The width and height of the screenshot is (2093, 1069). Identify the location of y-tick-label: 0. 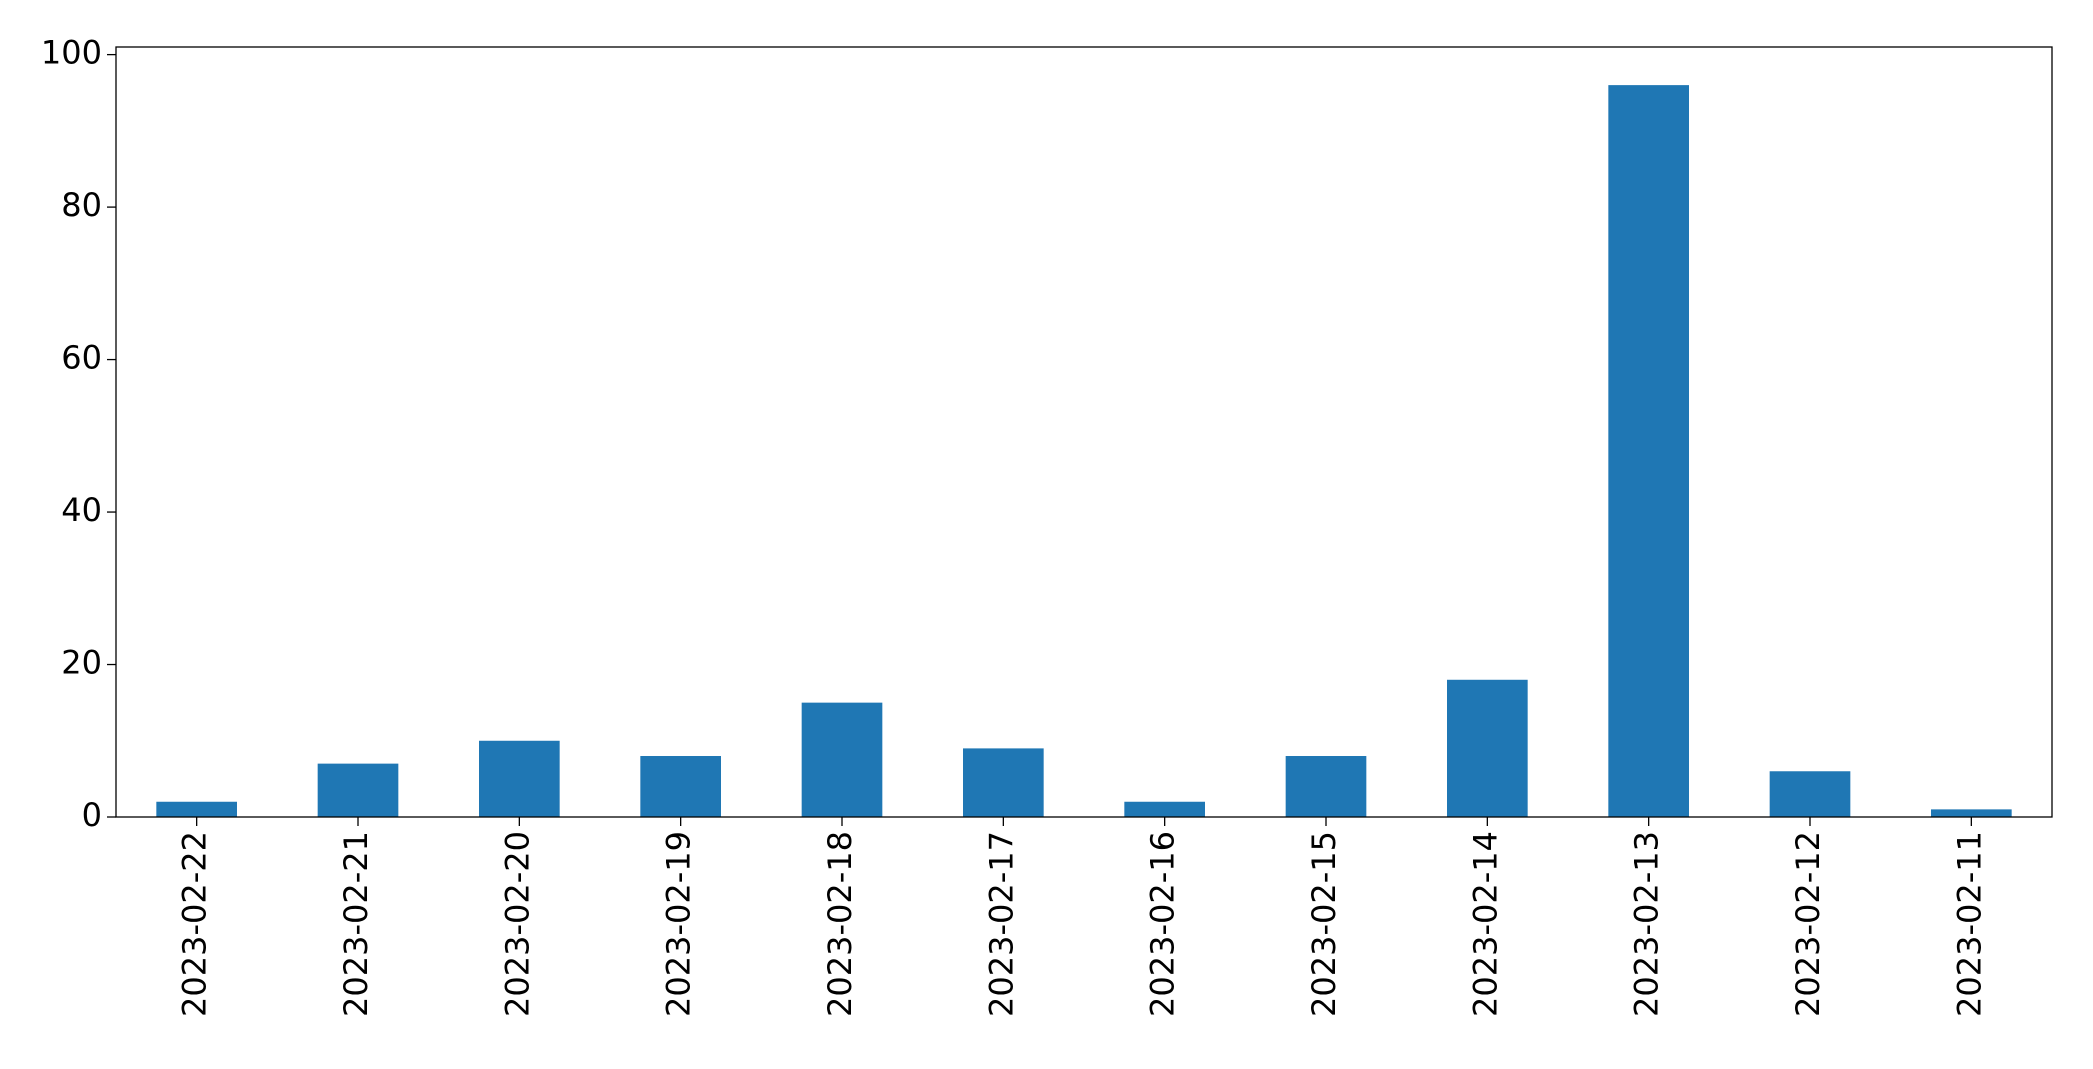
(92, 815).